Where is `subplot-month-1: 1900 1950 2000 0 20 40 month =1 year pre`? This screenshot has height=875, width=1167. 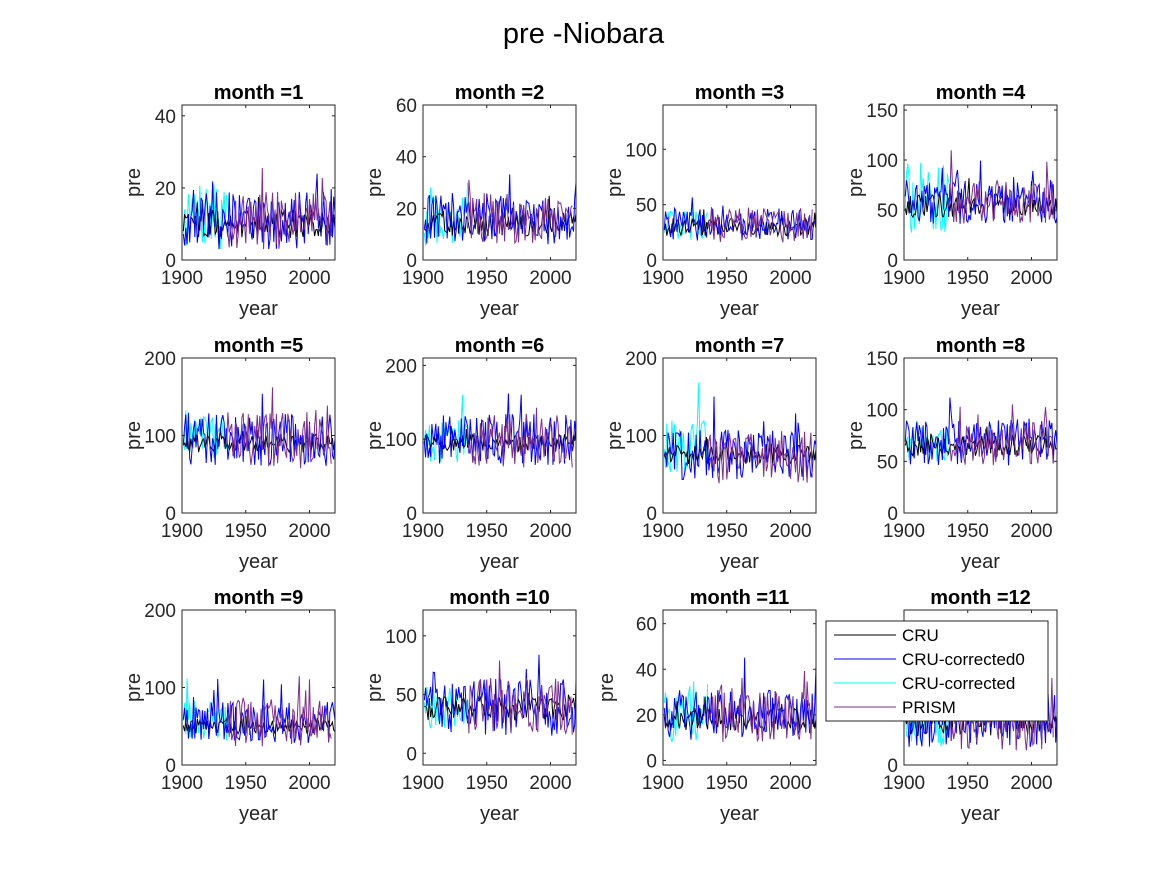 subplot-month-1: 1900 1950 2000 0 20 40 month =1 year pre is located at coordinates (229, 201).